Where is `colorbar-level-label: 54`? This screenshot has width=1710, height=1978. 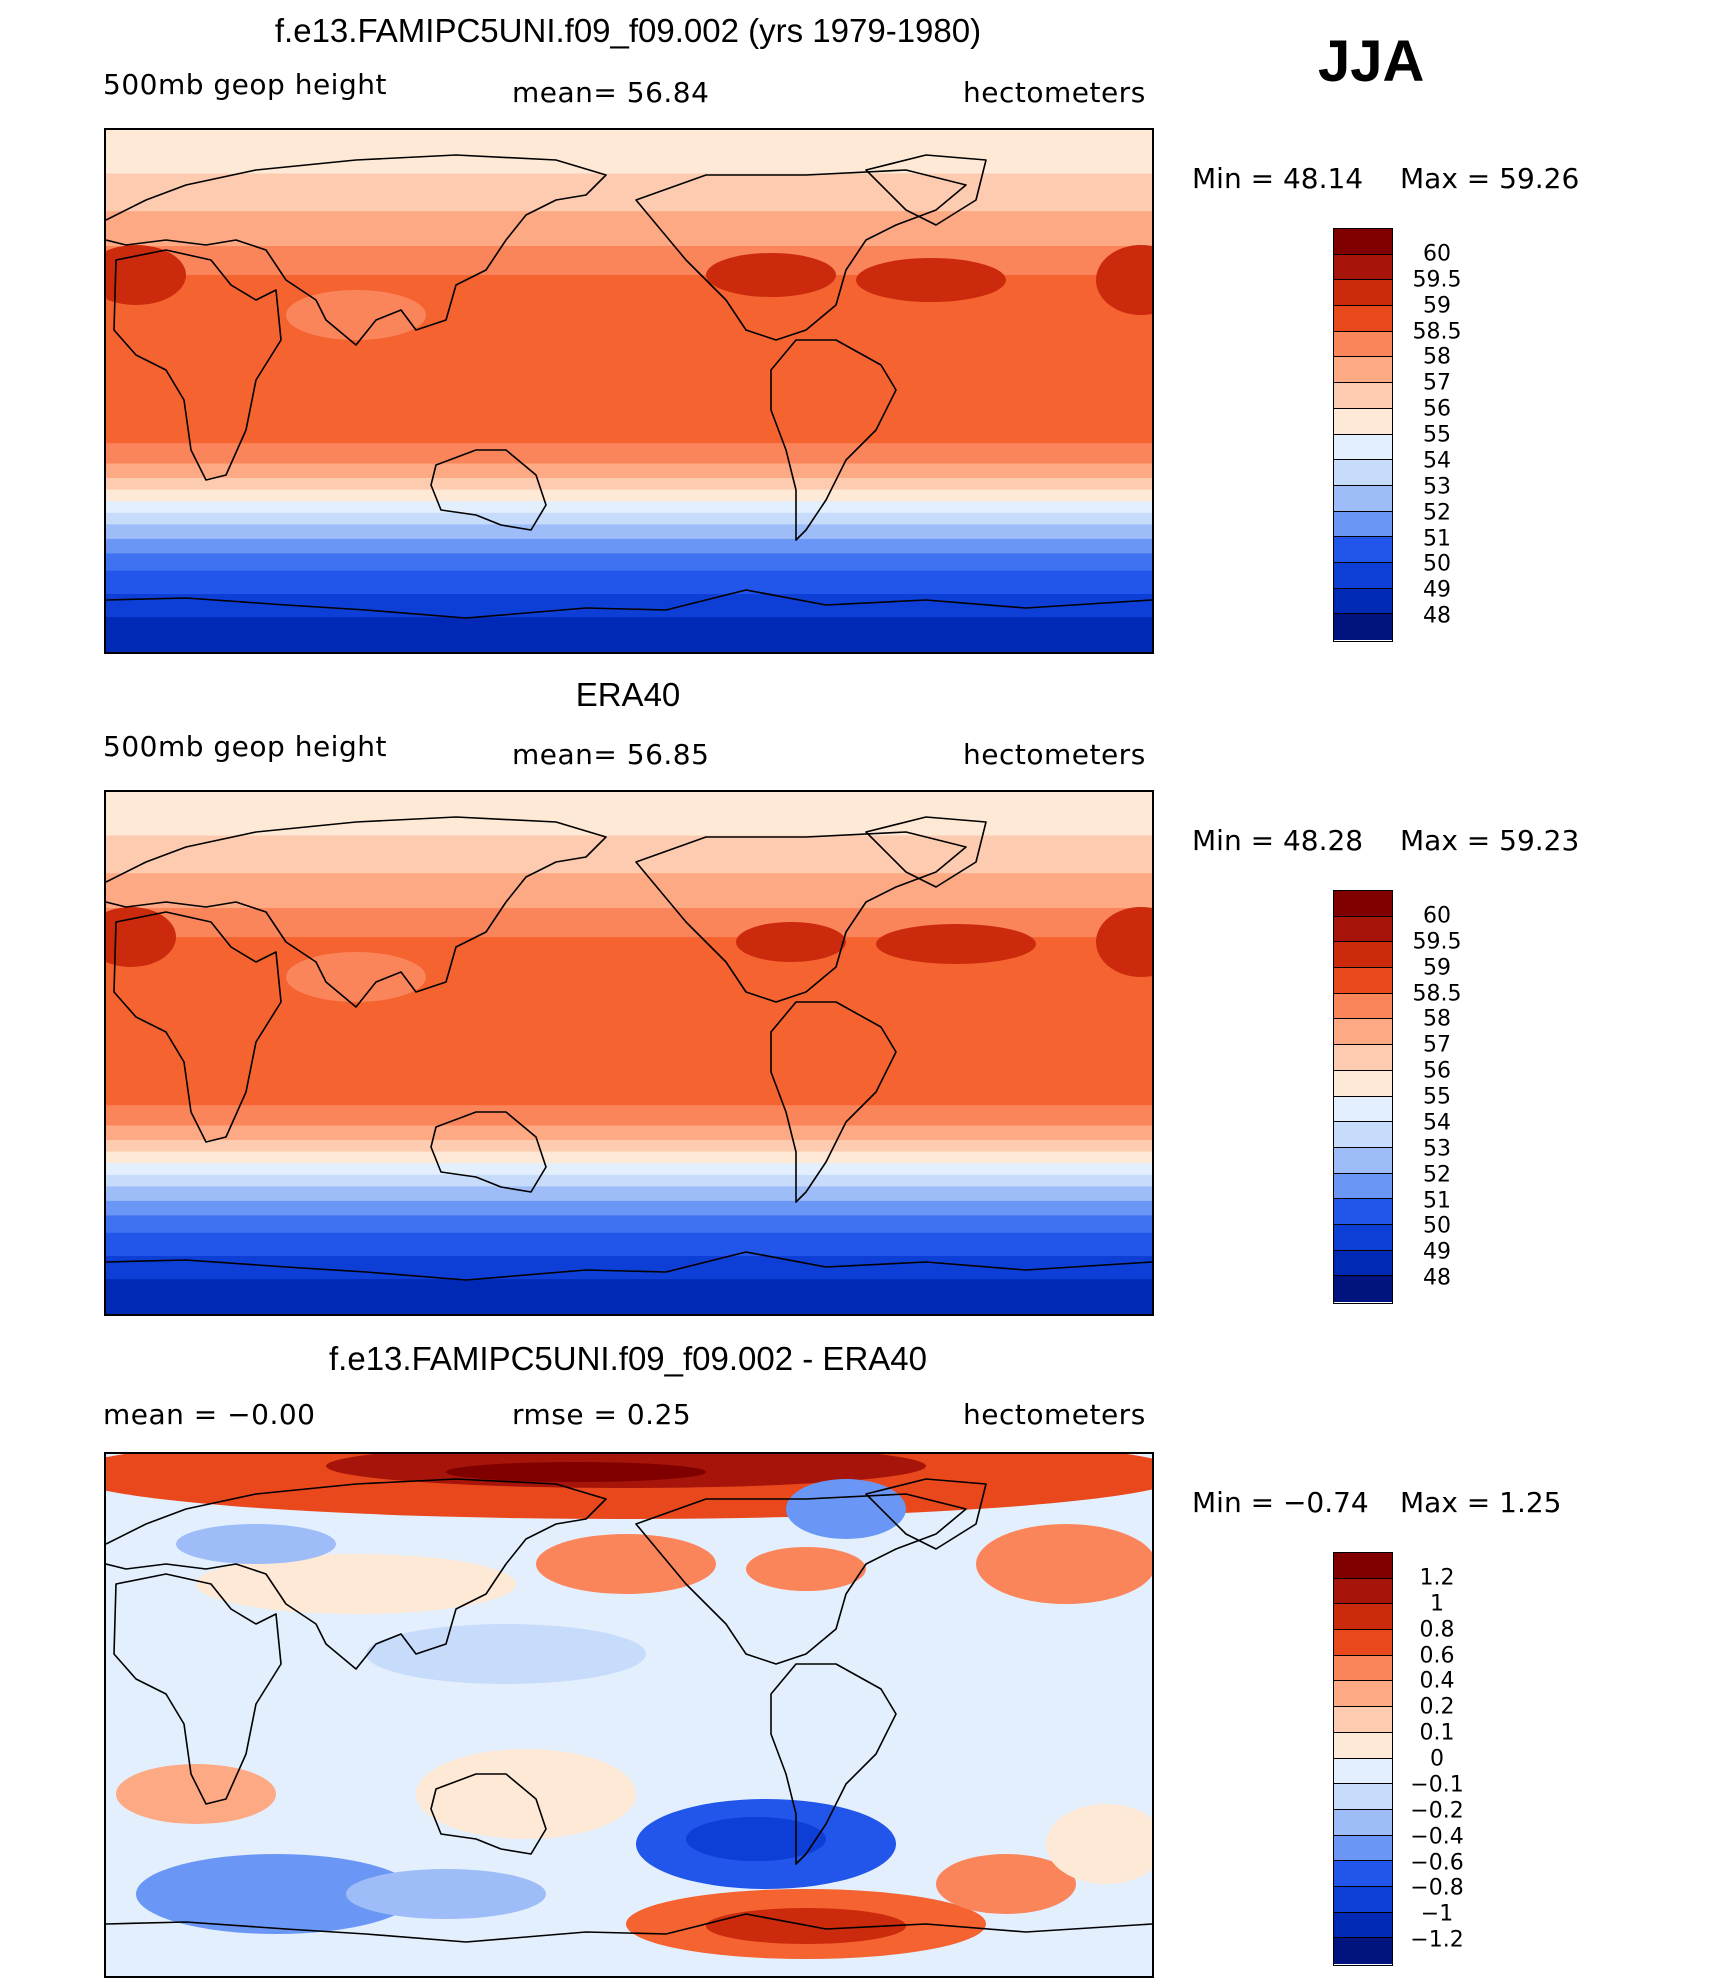 colorbar-level-label: 54 is located at coordinates (1437, 1123).